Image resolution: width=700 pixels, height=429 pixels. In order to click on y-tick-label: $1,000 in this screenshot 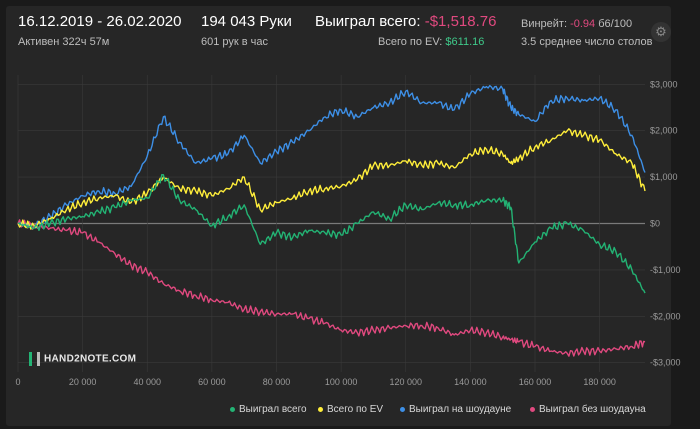, I will do `click(664, 177)`.